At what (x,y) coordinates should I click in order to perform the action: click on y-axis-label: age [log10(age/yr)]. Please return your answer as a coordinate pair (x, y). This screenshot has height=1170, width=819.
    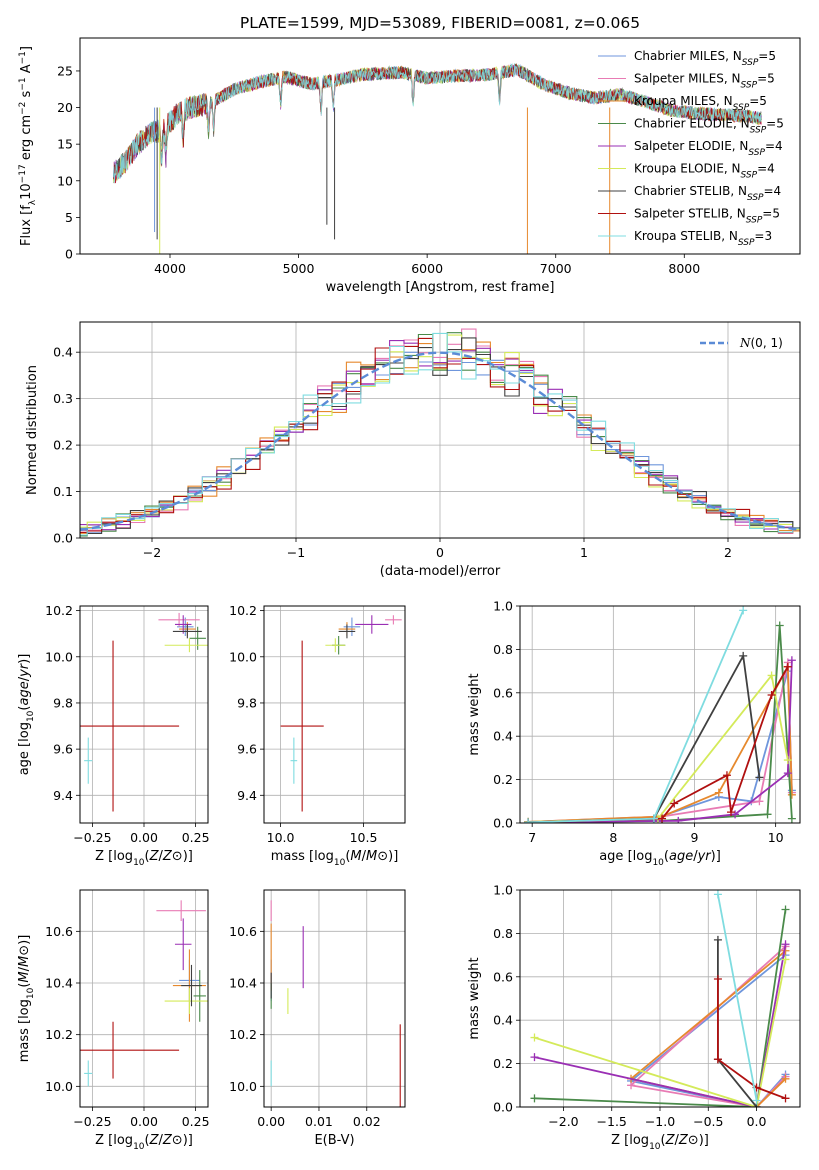
    Looking at the image, I should click on (26, 715).